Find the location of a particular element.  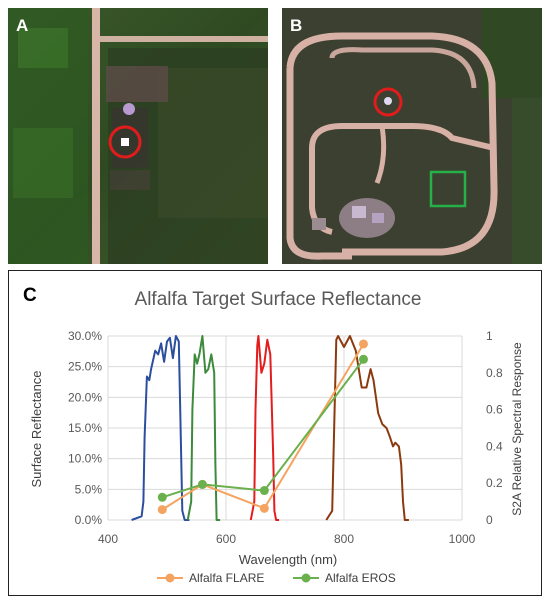

legend-label: Alfalfa FLARE is located at coordinates (226, 578).